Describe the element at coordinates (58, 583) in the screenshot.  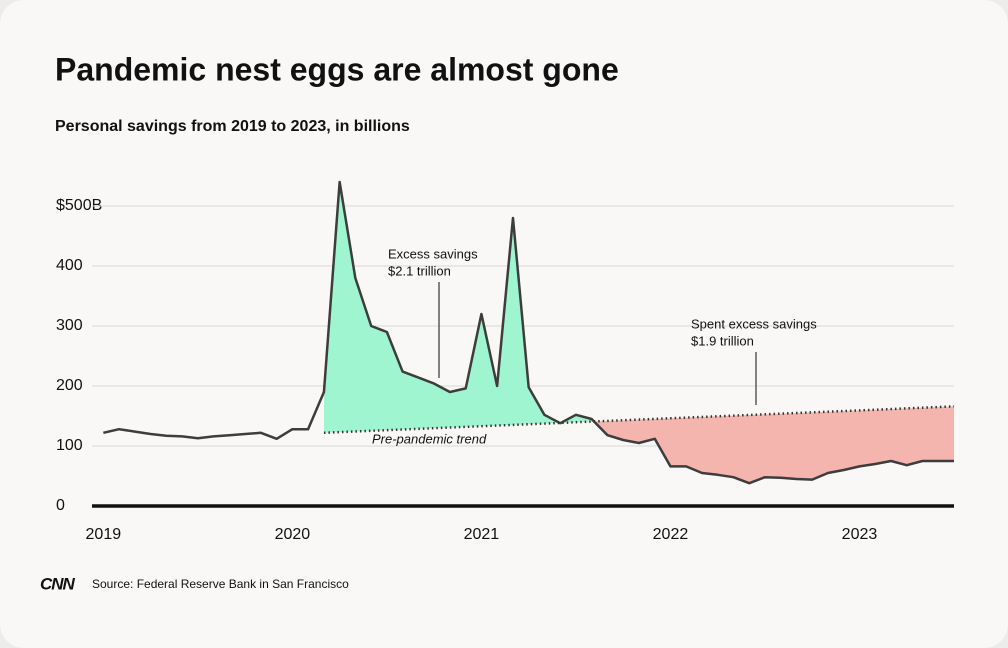
I see `logo: CNN` at that location.